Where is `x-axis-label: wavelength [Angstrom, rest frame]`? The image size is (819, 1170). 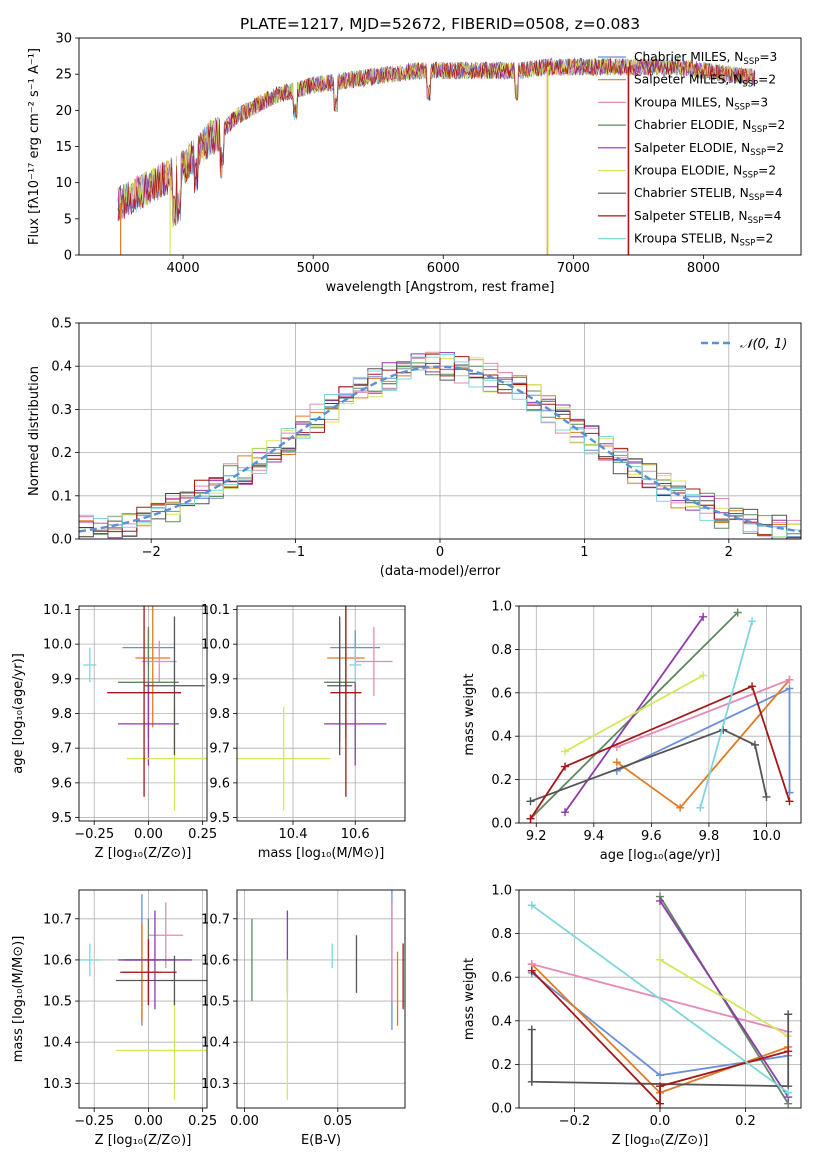
x-axis-label: wavelength [Angstrom, rest frame] is located at coordinates (440, 287).